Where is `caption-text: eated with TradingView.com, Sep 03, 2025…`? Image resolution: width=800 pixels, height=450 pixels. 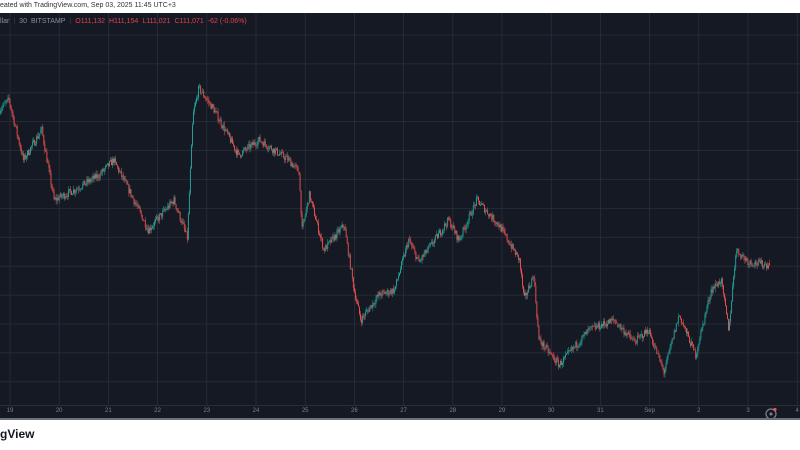
caption-text: eated with TradingView.com, Sep 03, 2025… is located at coordinates (88, 5).